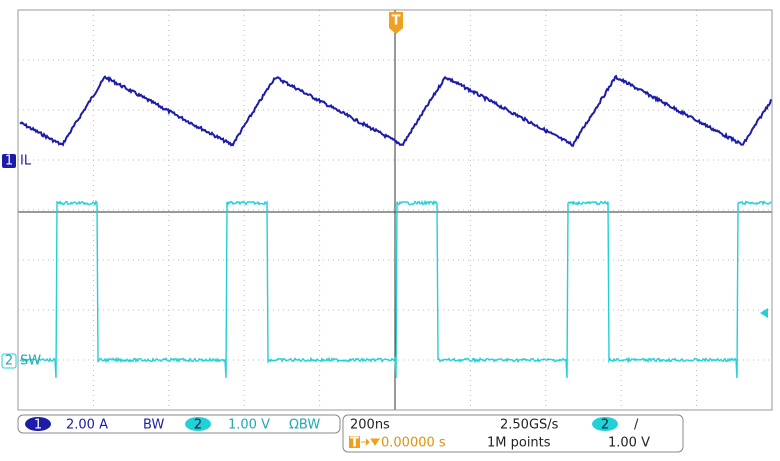 This screenshot has width=780, height=461. Describe the element at coordinates (249, 425) in the screenshot. I see `ch2-scale: 1.00 V` at that location.